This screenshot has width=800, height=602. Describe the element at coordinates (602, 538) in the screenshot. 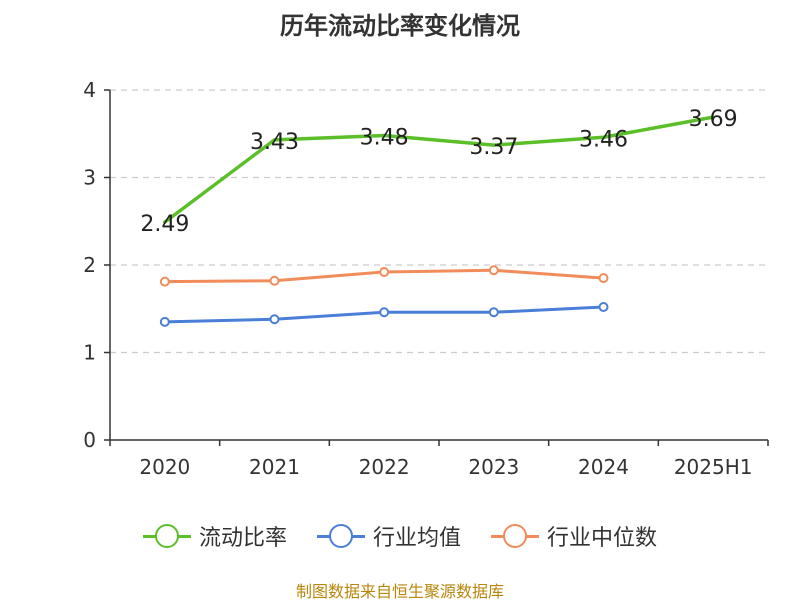

I see `legend-label: 行业中位数` at that location.